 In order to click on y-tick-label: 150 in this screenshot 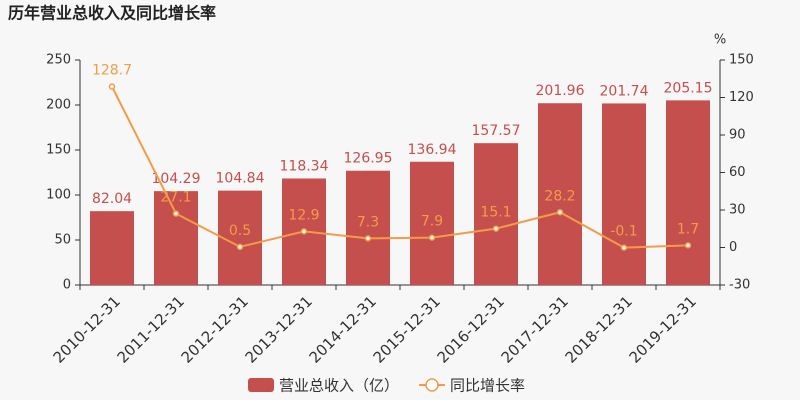, I will do `click(58, 150)`.